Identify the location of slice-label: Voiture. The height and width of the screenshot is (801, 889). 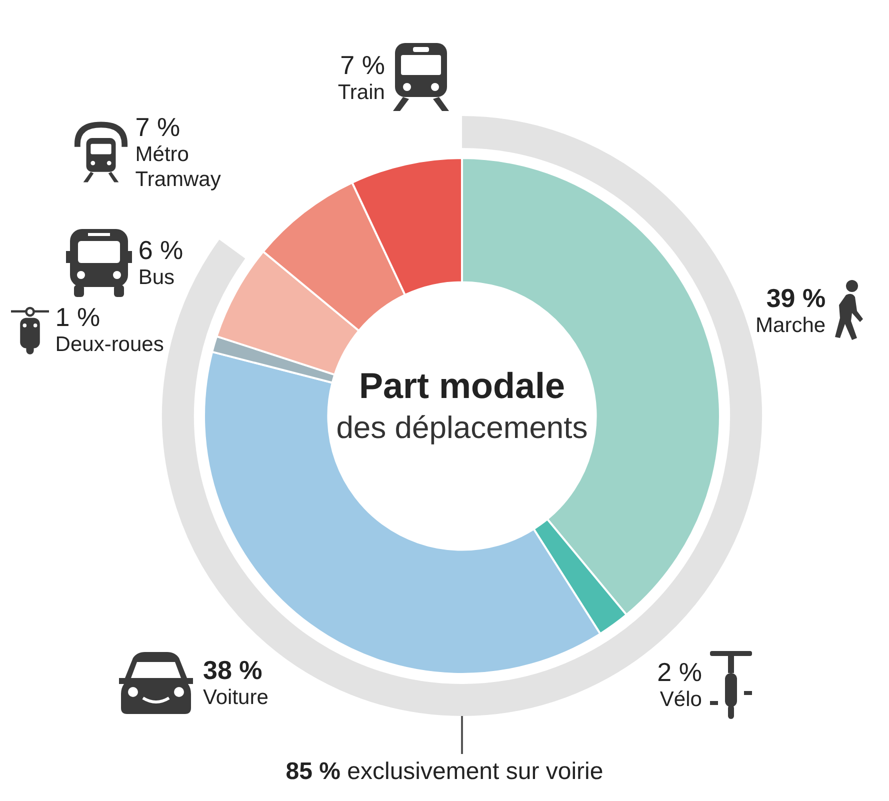
(235, 697).